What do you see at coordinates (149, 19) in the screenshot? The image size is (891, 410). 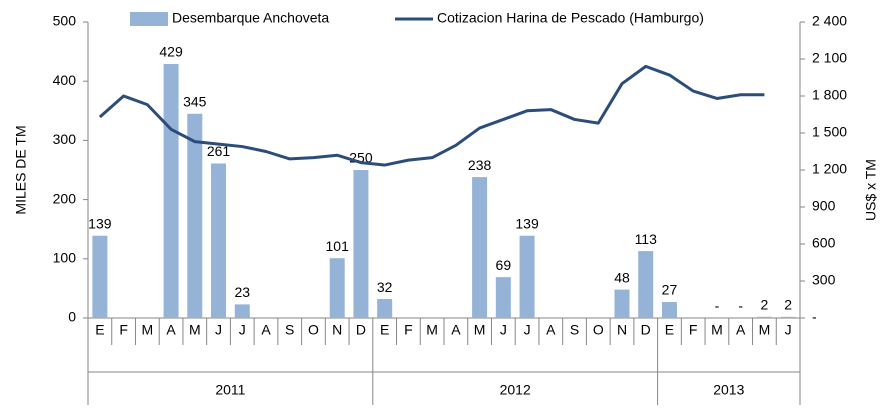 I see `legend-swatch` at bounding box center [149, 19].